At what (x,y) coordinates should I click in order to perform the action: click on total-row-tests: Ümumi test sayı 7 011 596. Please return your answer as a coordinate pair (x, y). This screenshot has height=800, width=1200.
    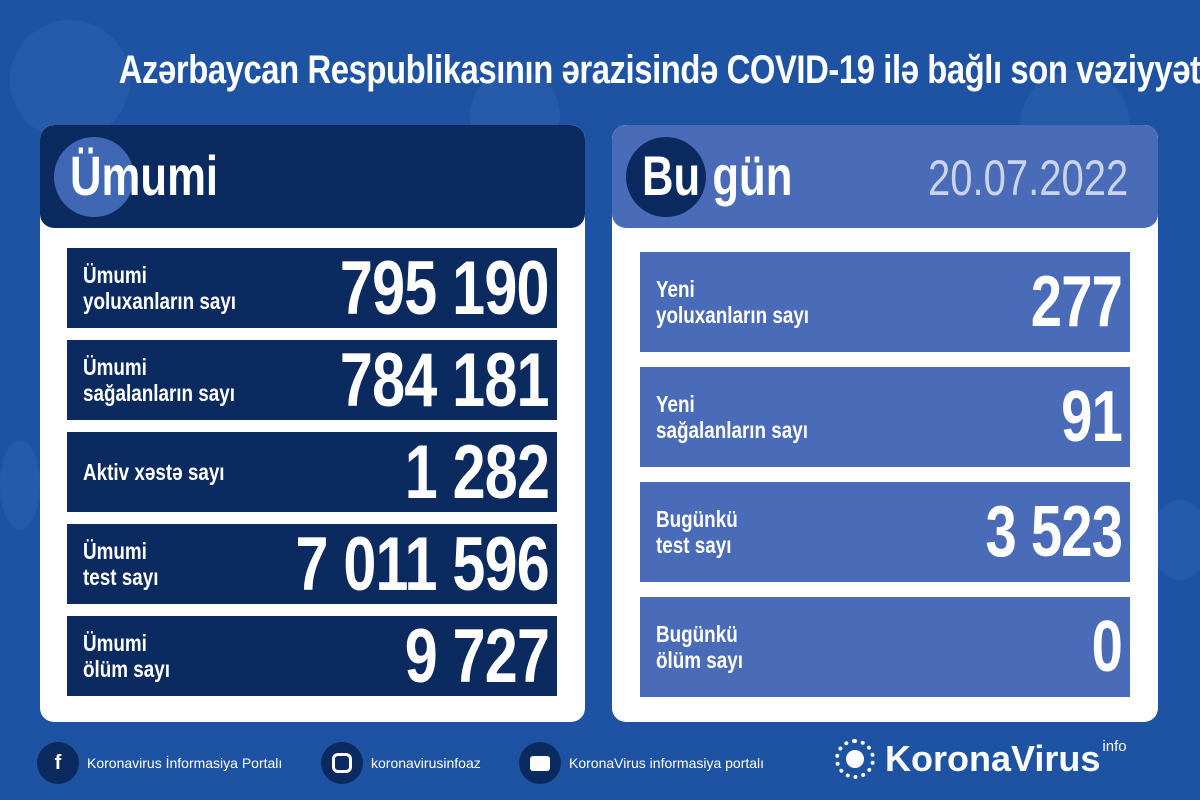
    Looking at the image, I should click on (312, 564).